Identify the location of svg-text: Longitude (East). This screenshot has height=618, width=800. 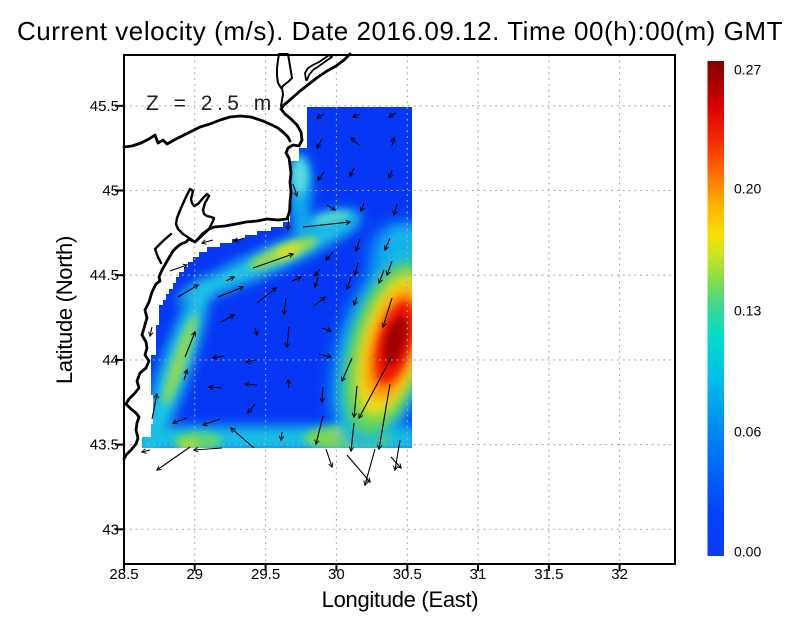
(400, 599).